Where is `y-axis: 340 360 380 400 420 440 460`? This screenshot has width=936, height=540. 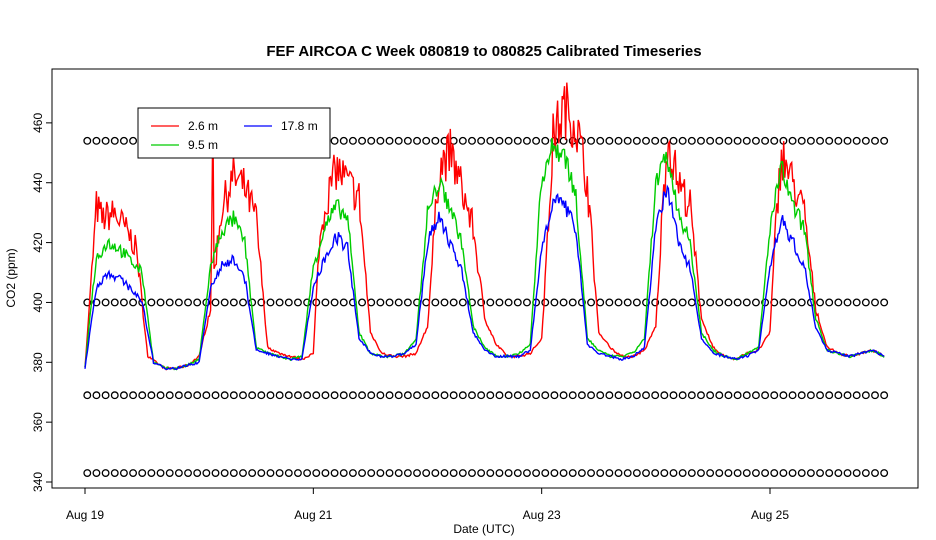
y-axis: 340 360 380 400 420 440 460 is located at coordinates (42, 302).